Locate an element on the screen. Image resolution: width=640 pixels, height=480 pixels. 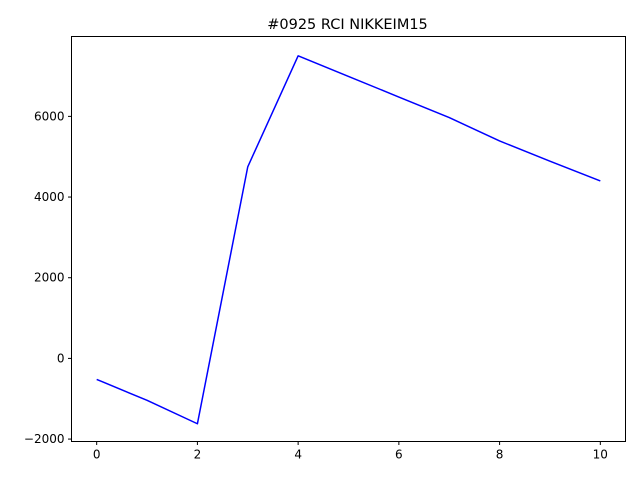
y-tick-label: 0 is located at coordinates (61, 358).